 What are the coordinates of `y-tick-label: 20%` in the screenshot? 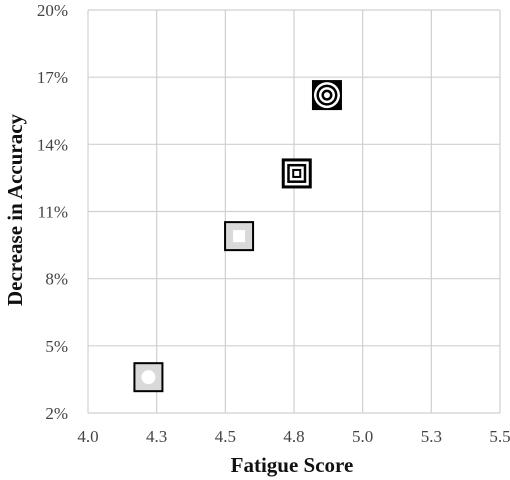 It's located at (52, 10).